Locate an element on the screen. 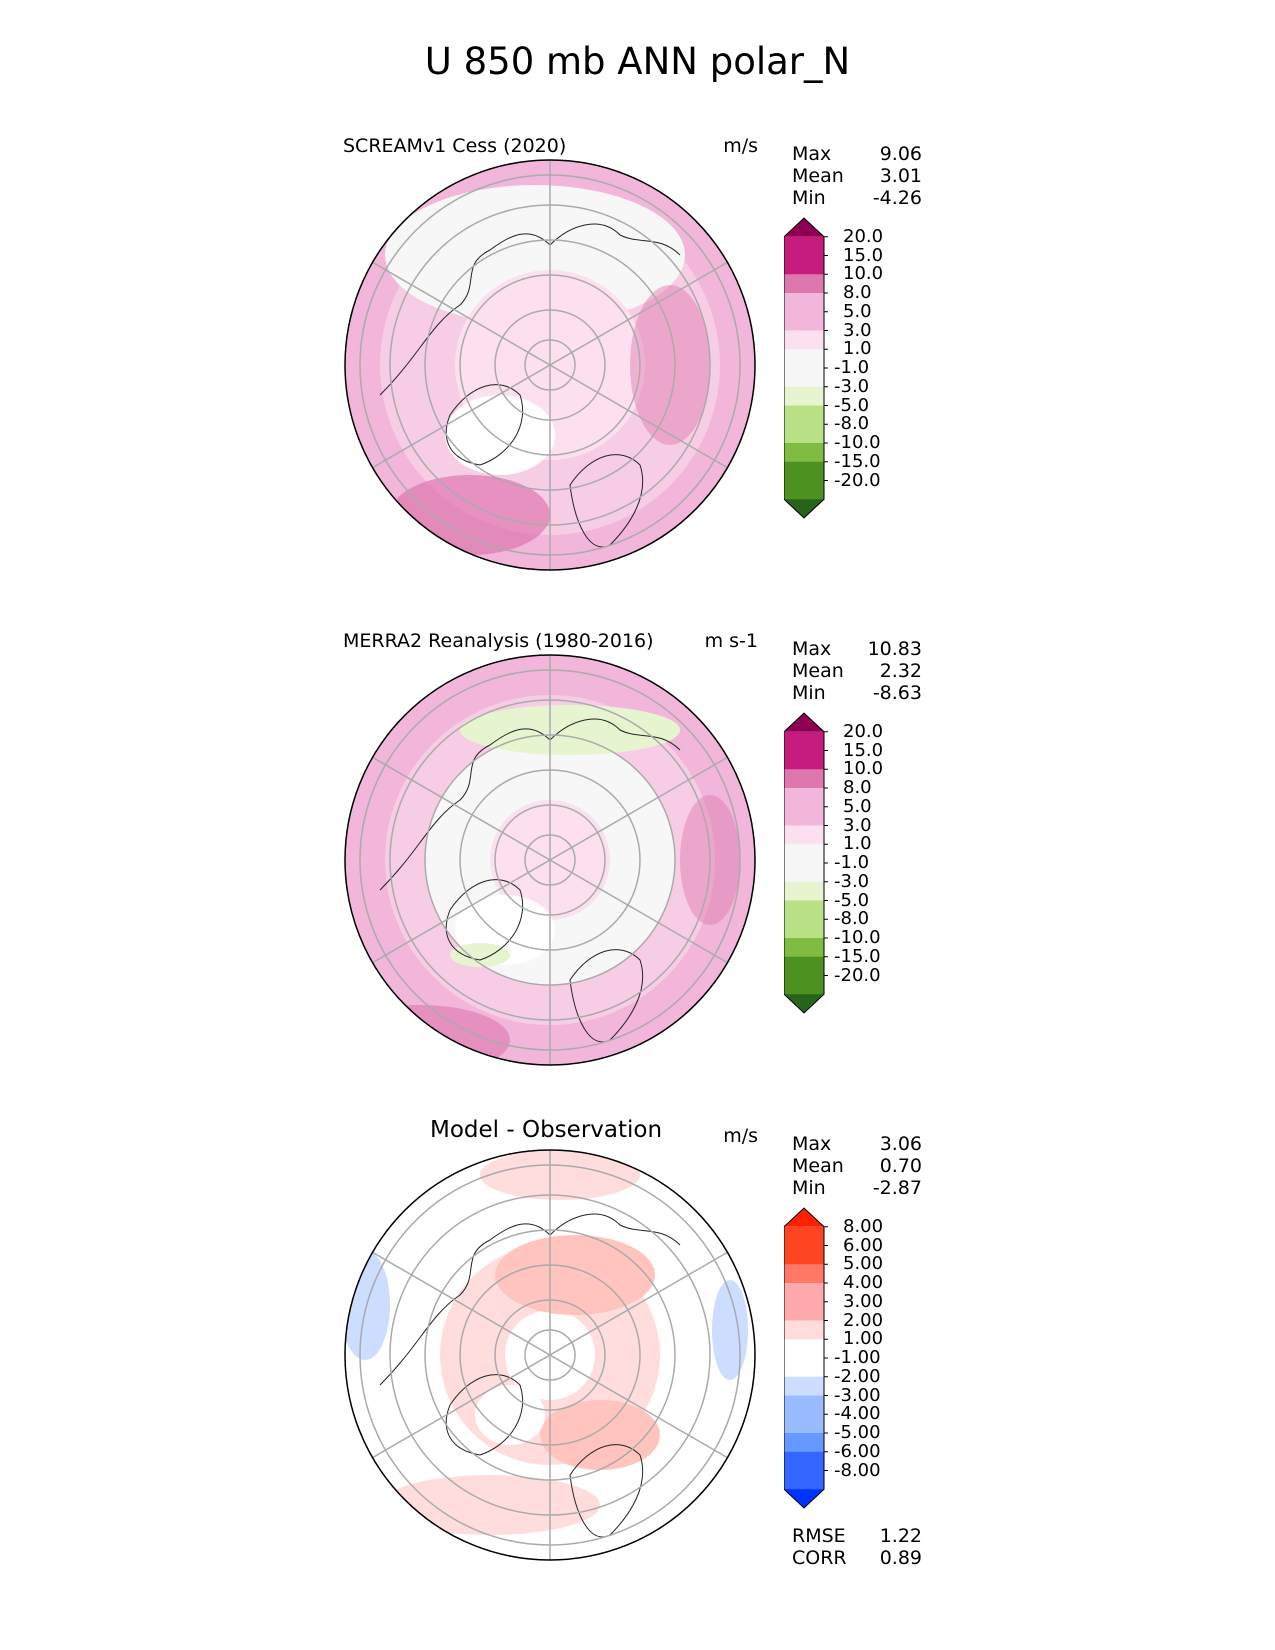 The image size is (1275, 1650). colorbar-tick-label: 4.00 is located at coordinates (863, 1282).